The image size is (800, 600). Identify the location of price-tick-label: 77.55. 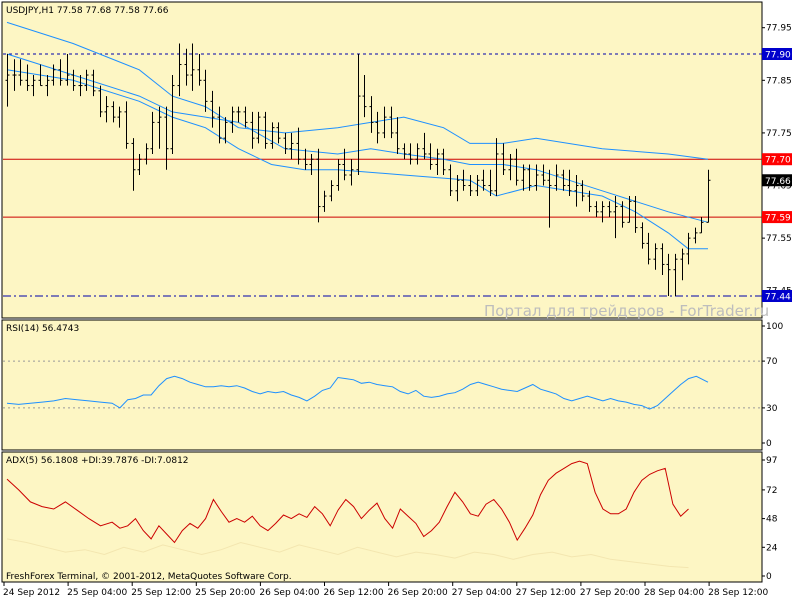
(779, 239).